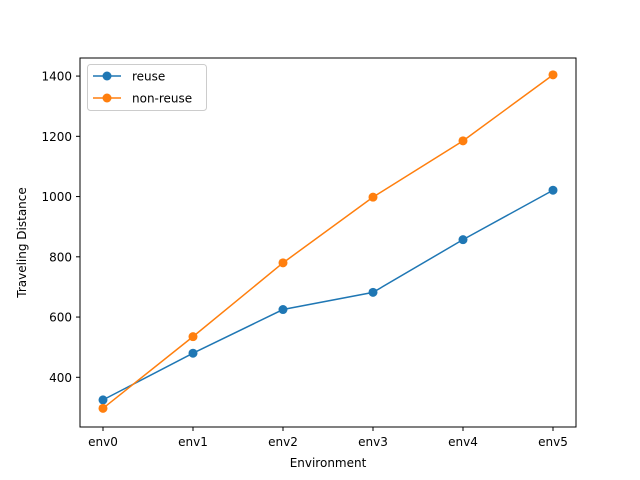 The width and height of the screenshot is (640, 480). What do you see at coordinates (56, 137) in the screenshot?
I see `y-tick-label: 1200` at bounding box center [56, 137].